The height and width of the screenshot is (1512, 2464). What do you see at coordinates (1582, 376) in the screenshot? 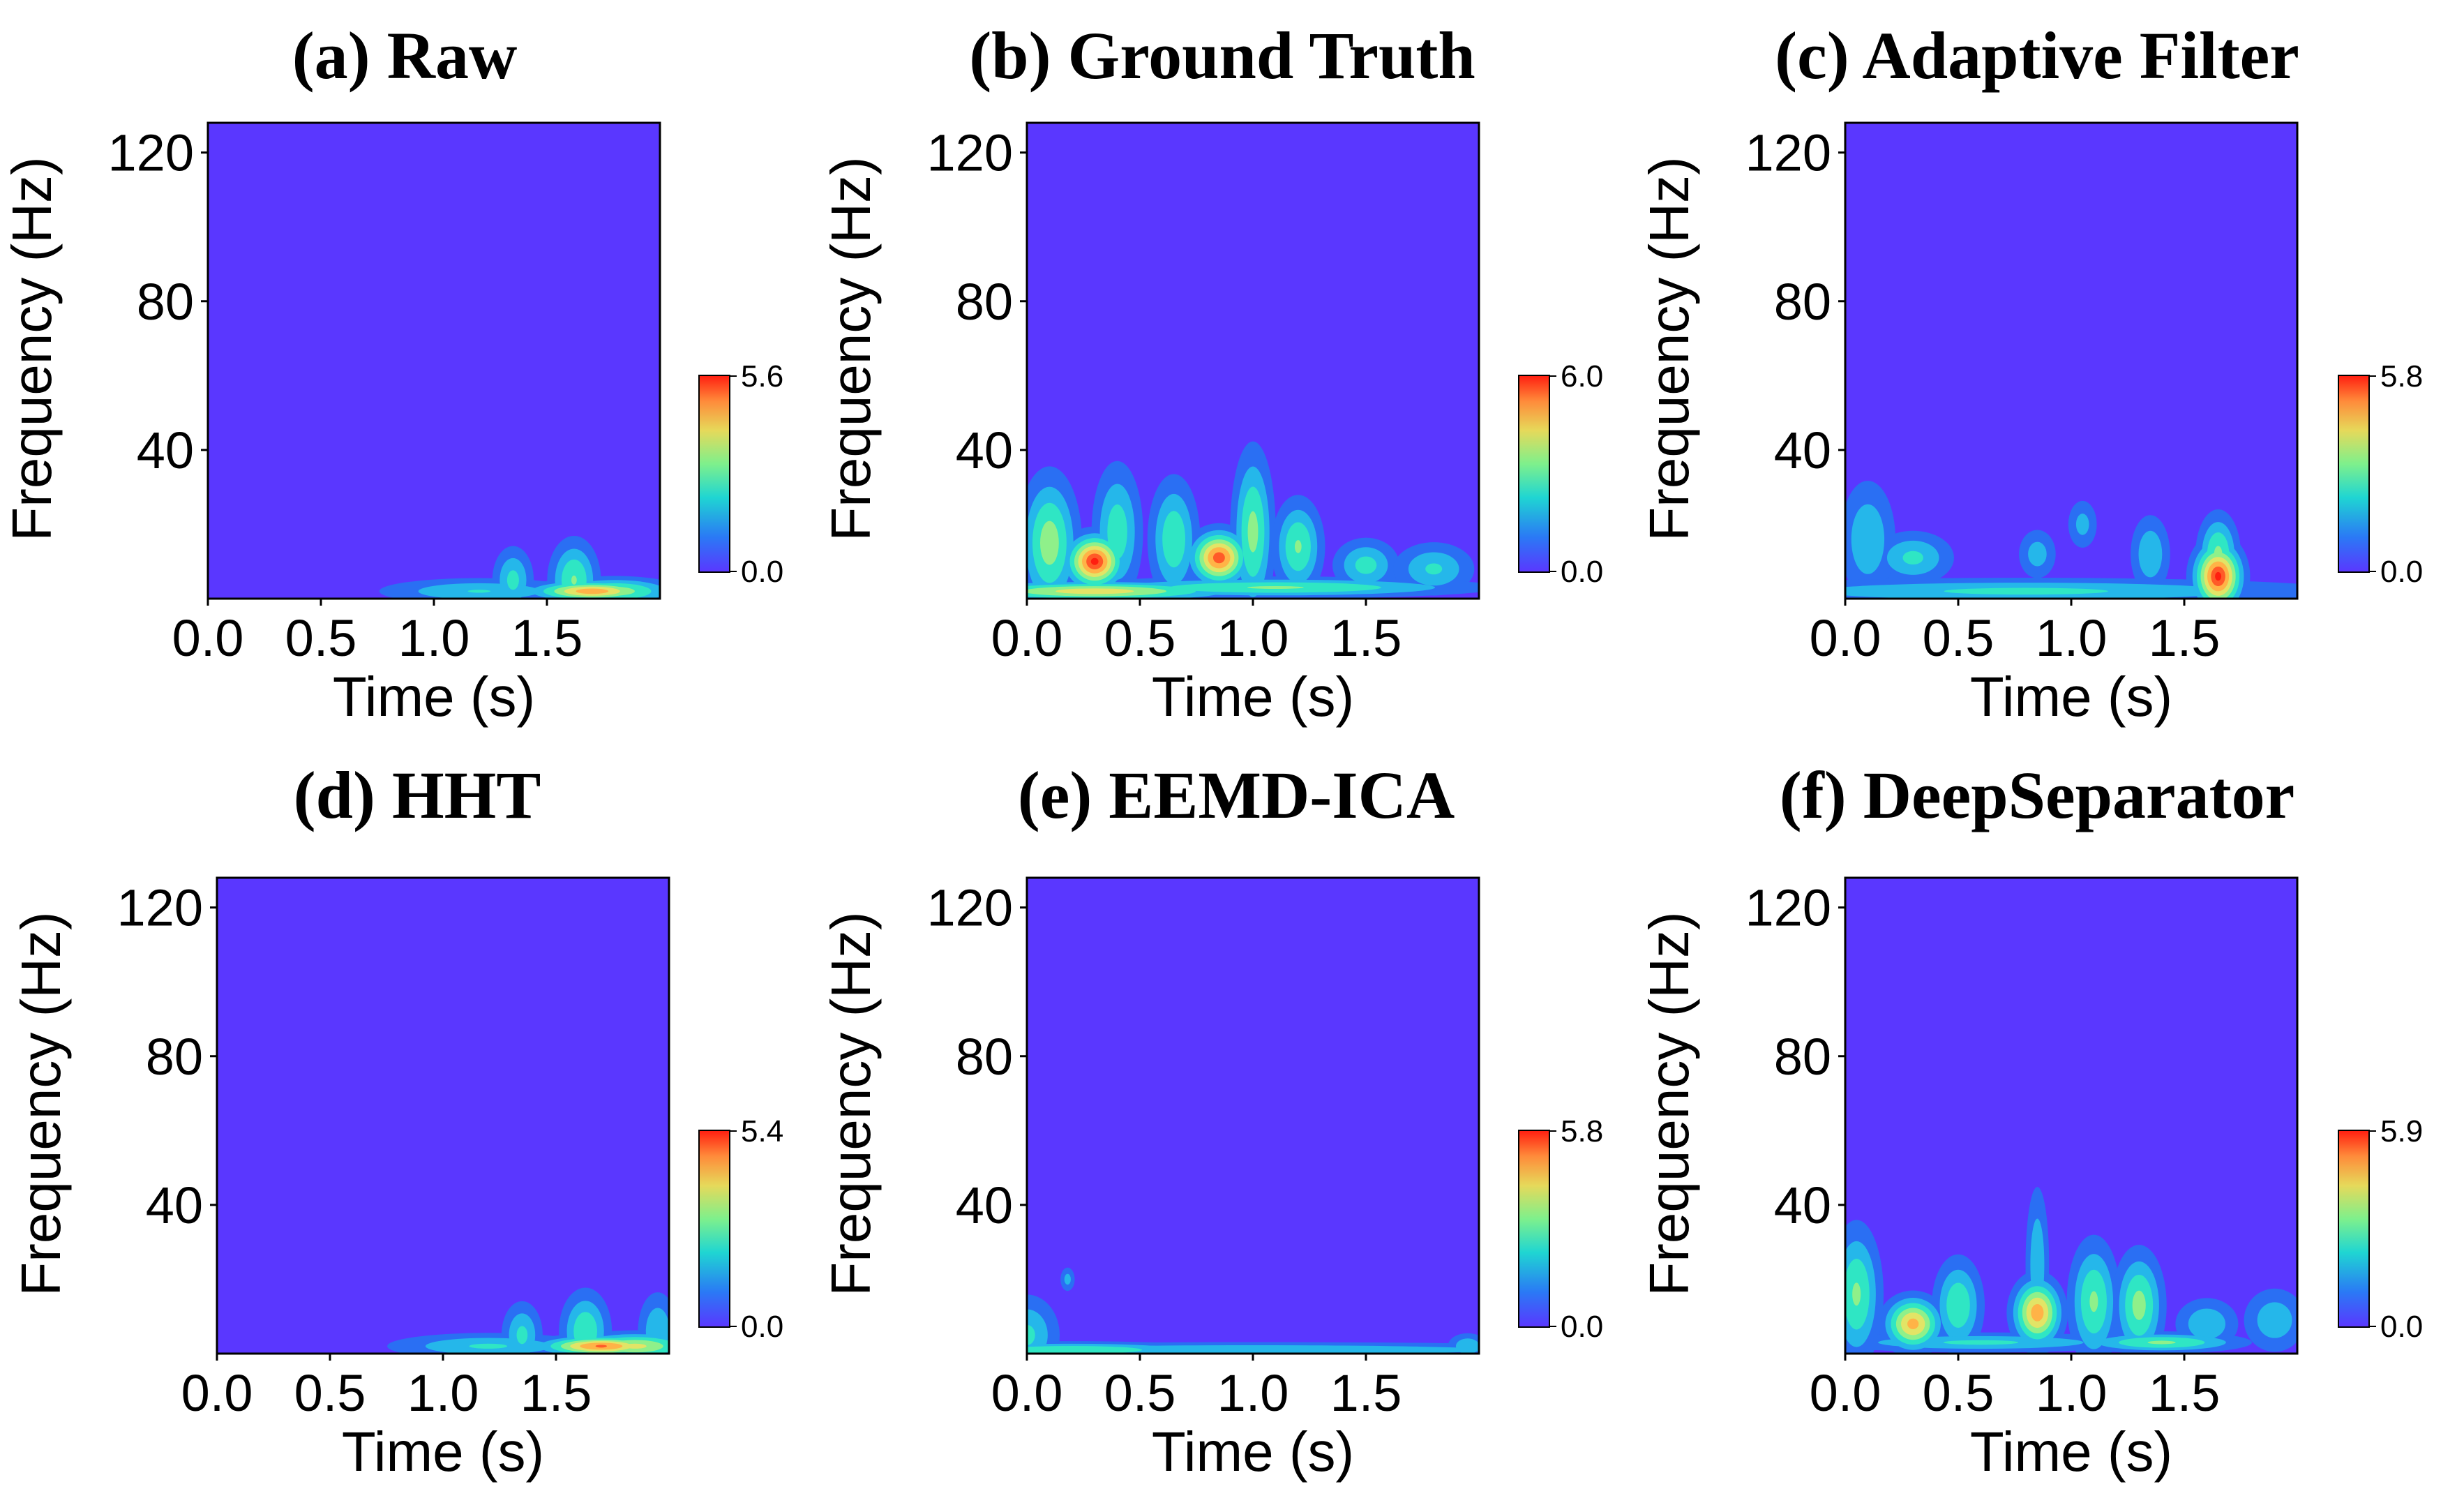
I see `colorbar-max-label: 6.0` at bounding box center [1582, 376].